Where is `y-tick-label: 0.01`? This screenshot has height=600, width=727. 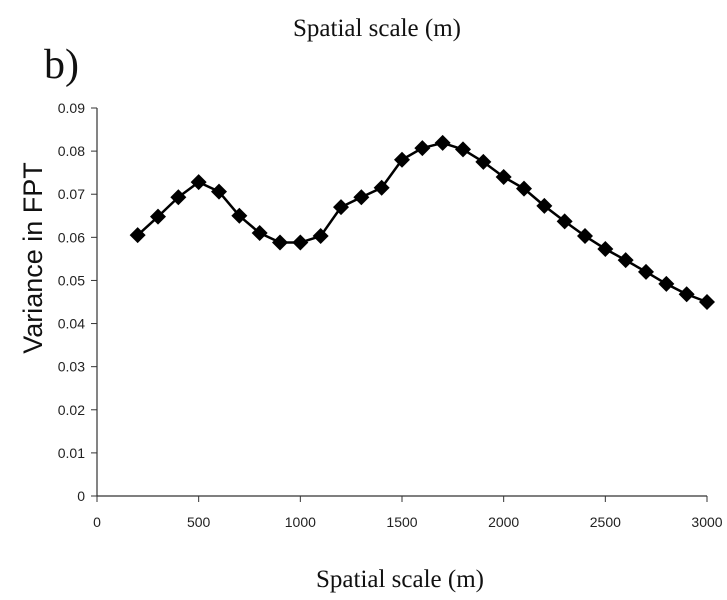
y-tick-label: 0.01 is located at coordinates (71, 453).